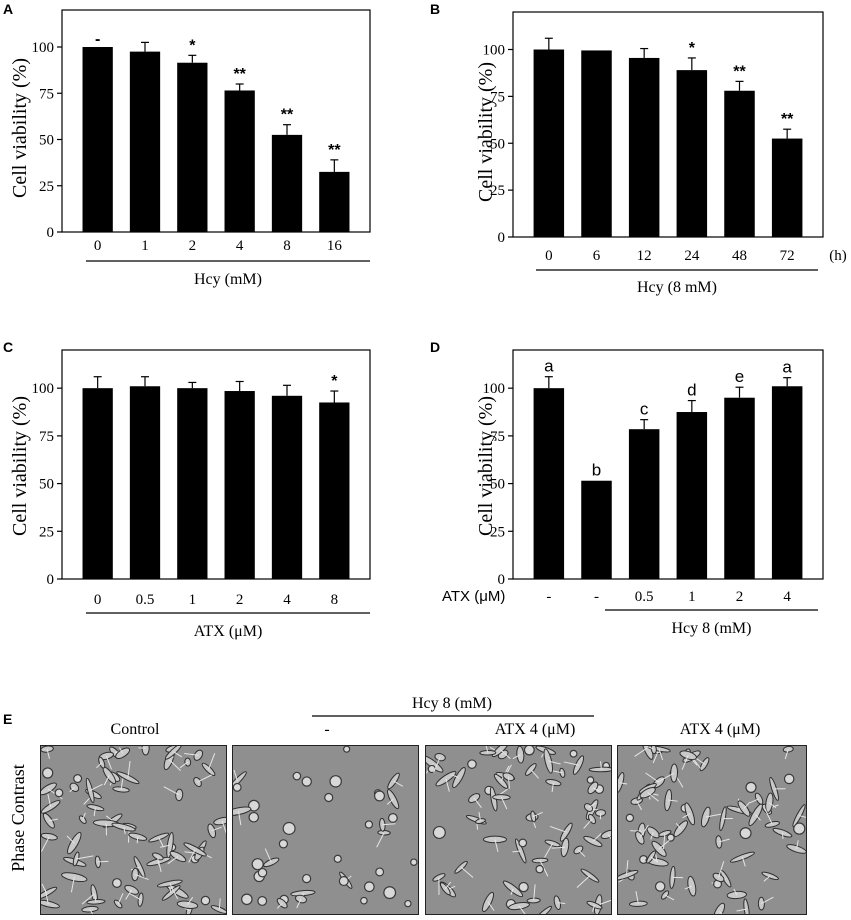 The width and height of the screenshot is (851, 920). I want to click on x-tick-label: 2, so click(240, 600).